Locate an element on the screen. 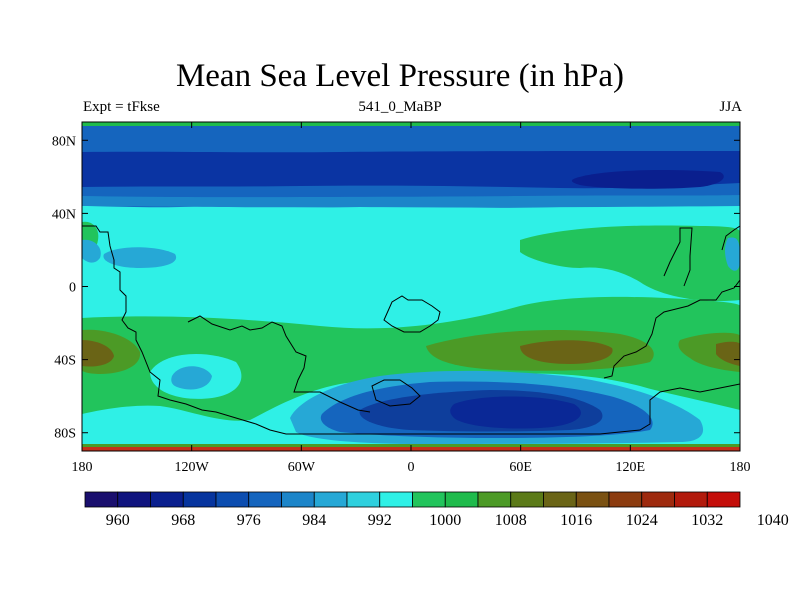 The image size is (800, 600). y-tick-label: 40S is located at coordinates (65, 361).